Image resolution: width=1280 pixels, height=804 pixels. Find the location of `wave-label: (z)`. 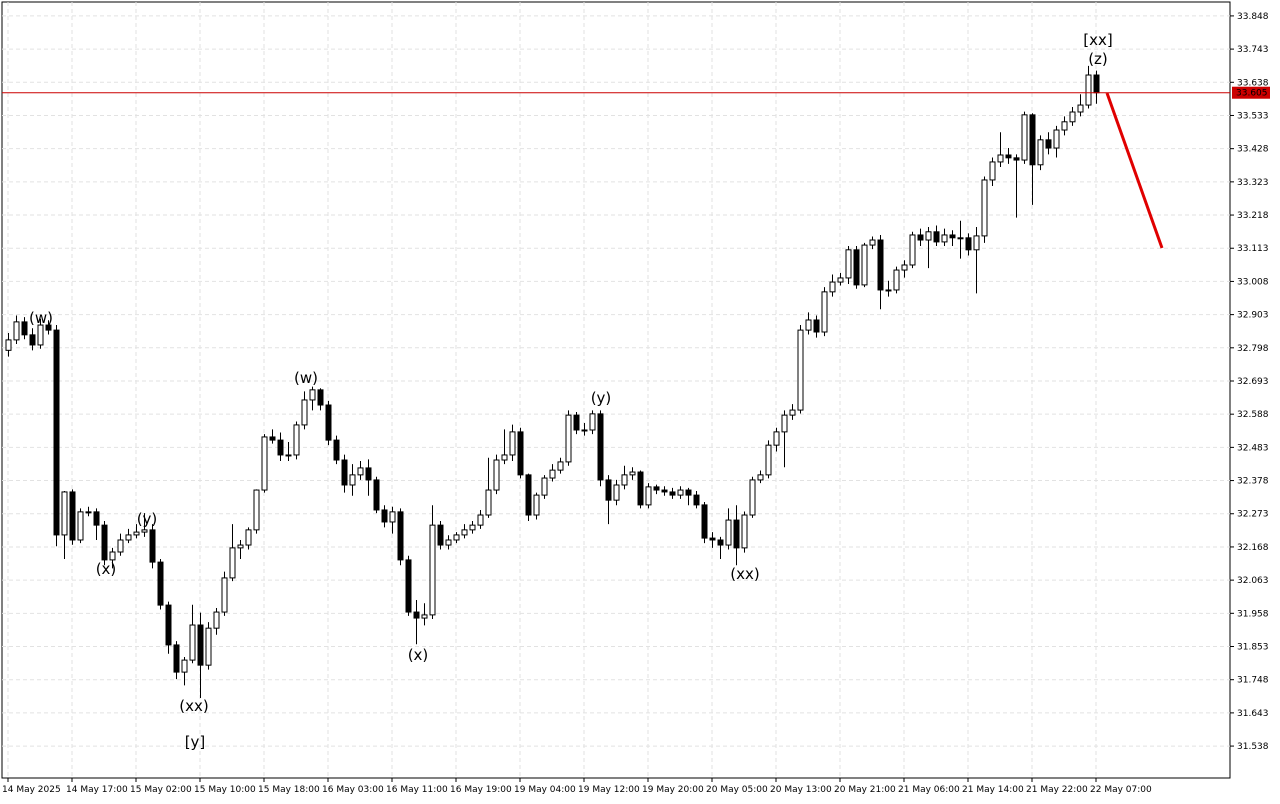

wave-label: (z) is located at coordinates (1098, 59).